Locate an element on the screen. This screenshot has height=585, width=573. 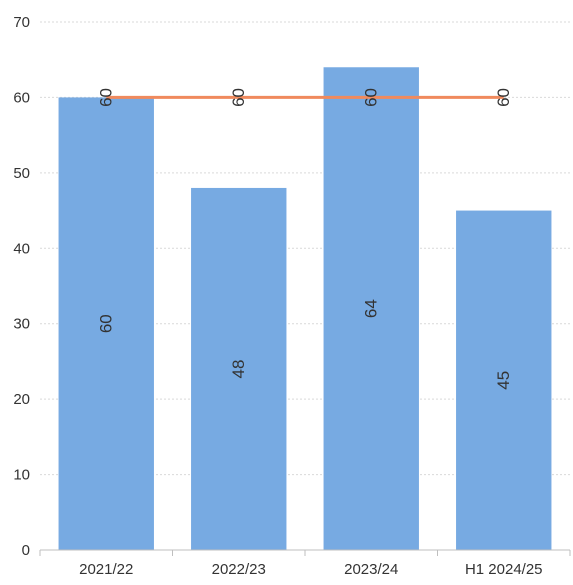
y-tick-label: 70 is located at coordinates (21, 22).